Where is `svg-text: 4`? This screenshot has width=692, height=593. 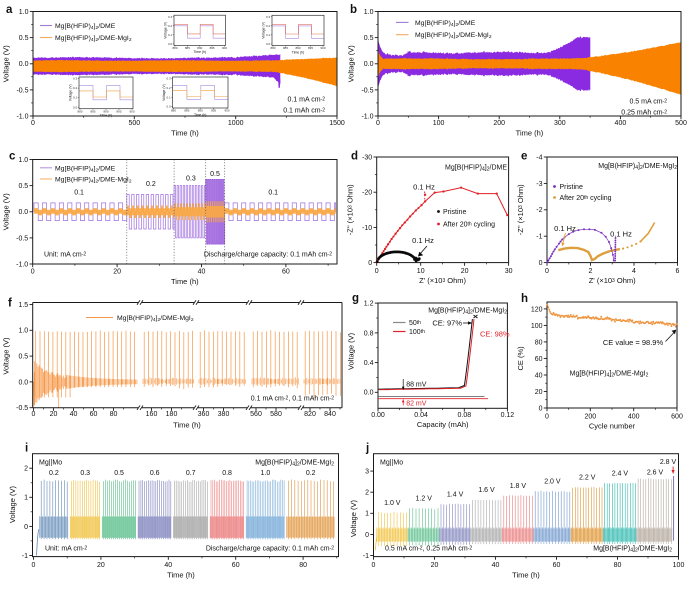
svg-text: 4 is located at coordinates (634, 271).